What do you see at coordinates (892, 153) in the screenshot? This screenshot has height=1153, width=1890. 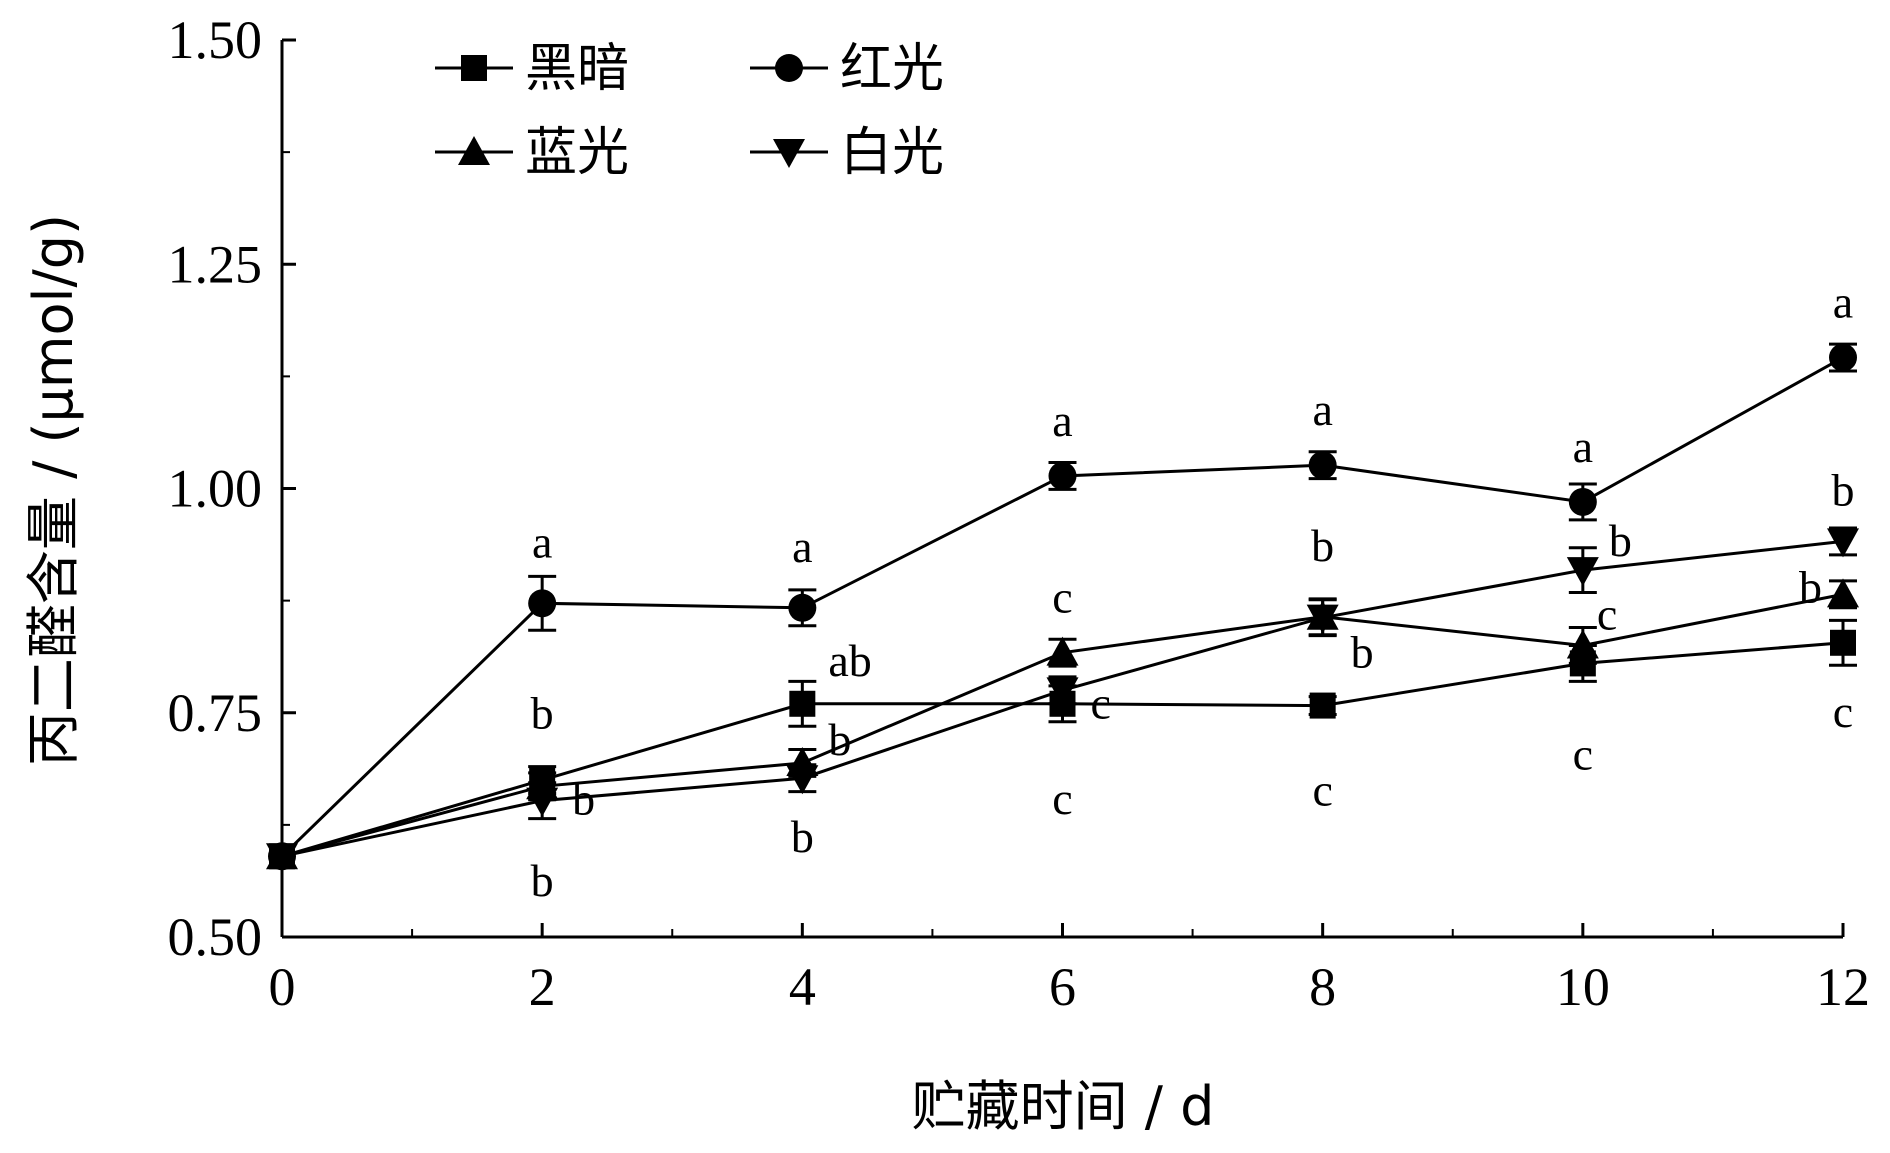 I see `legend-label: 白光` at bounding box center [892, 153].